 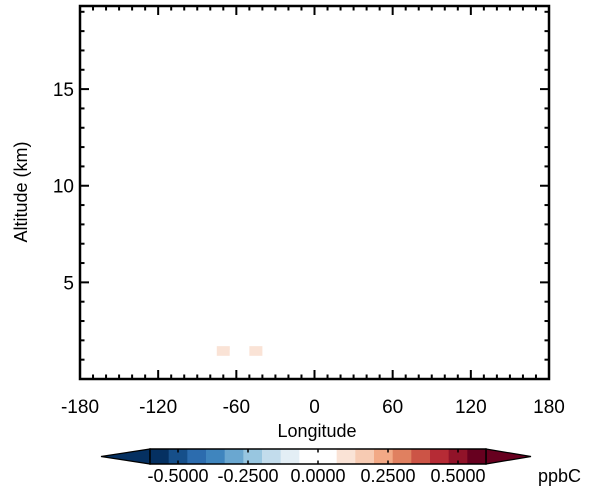 I want to click on colorbar-over-extension, so click(x=508, y=456).